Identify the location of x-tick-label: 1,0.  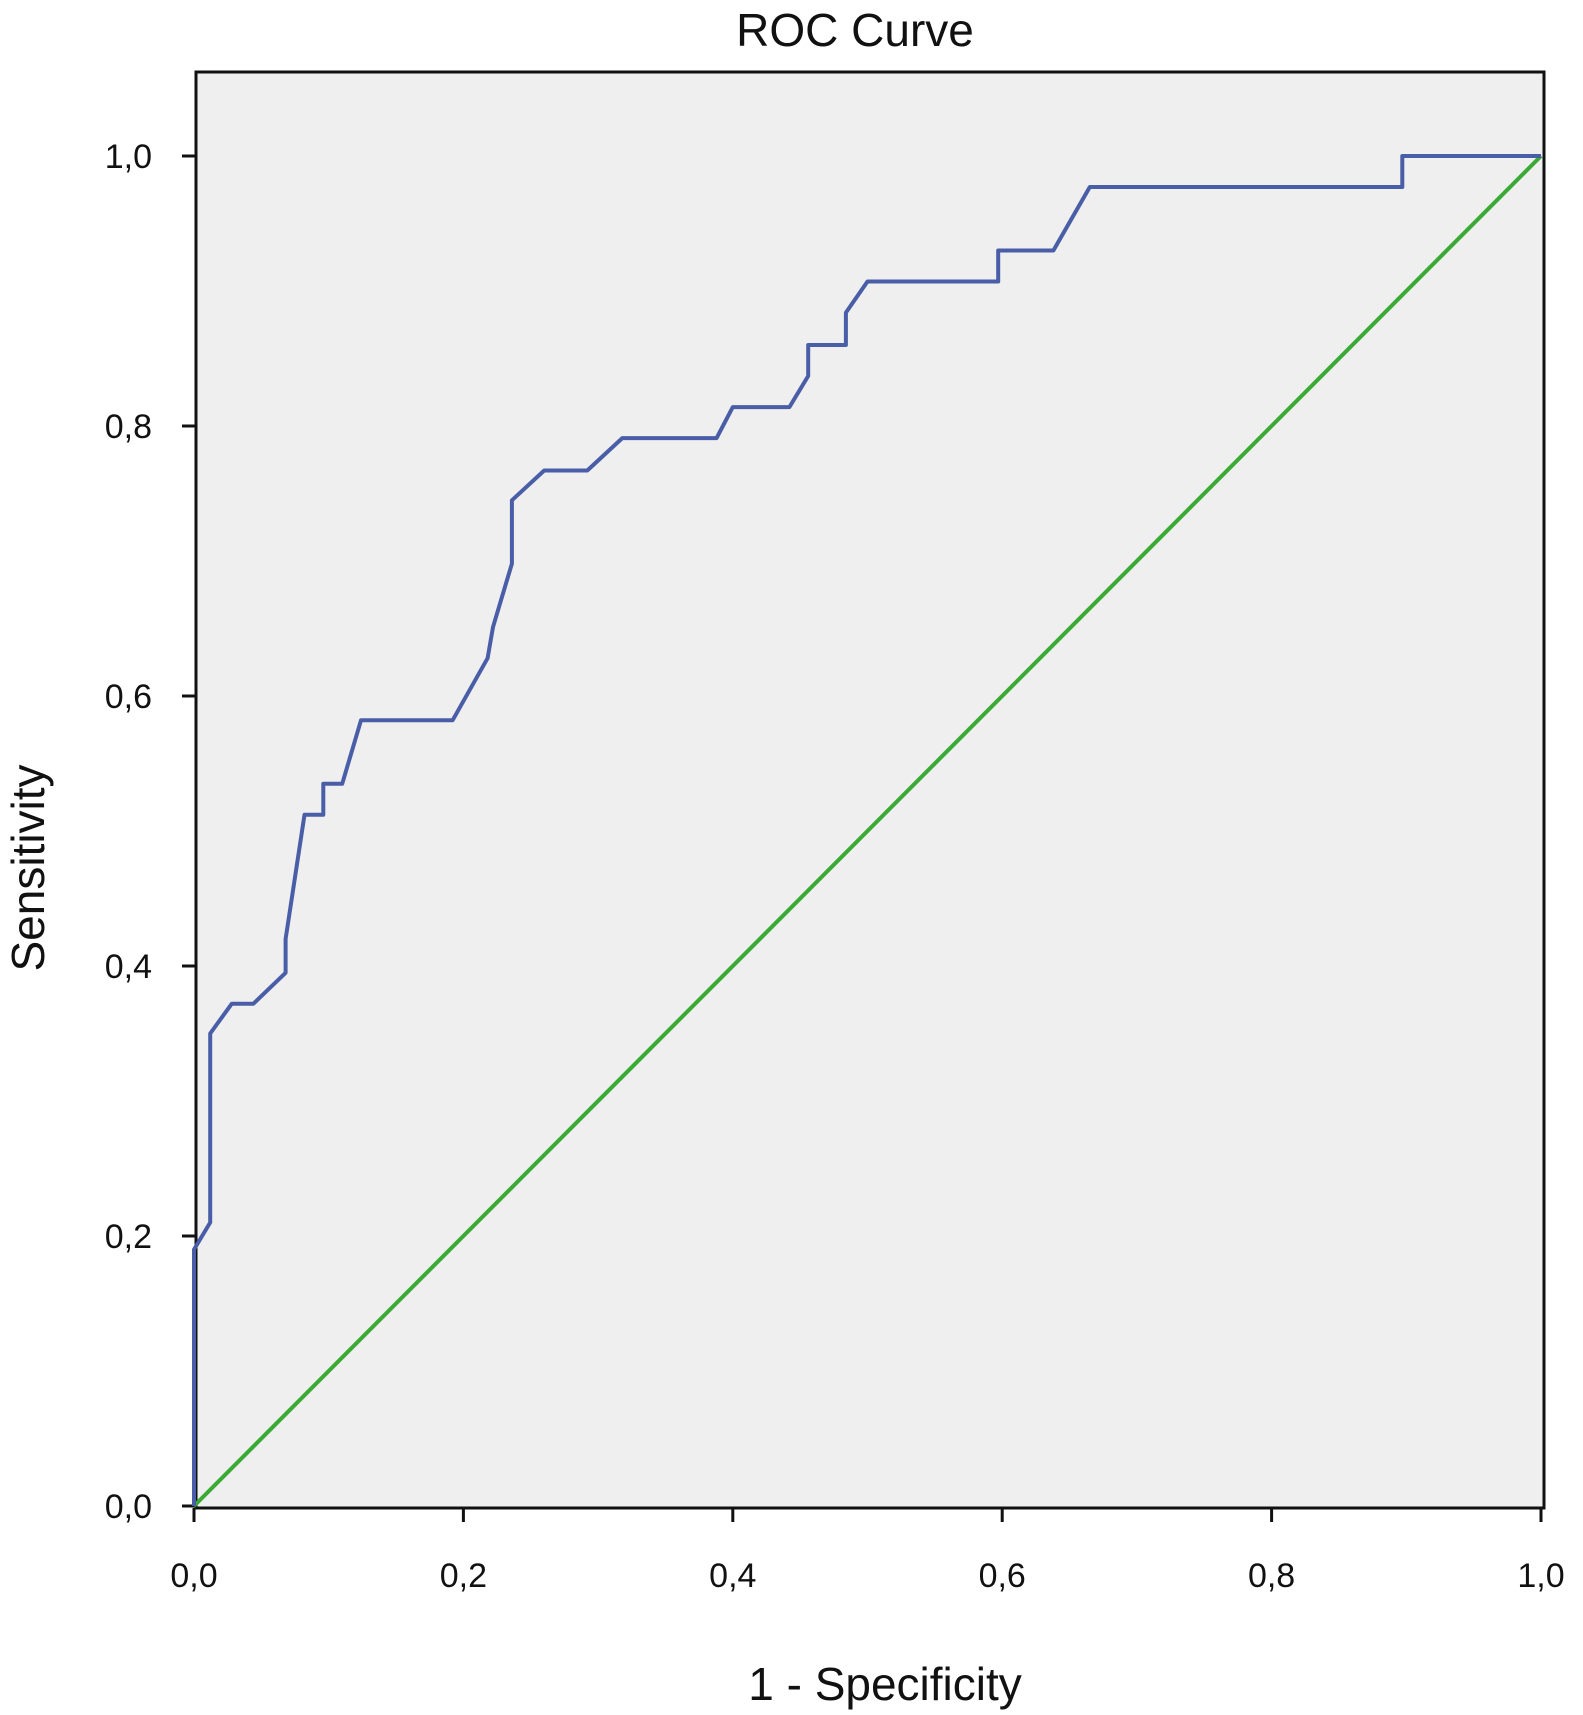
(1540, 1576).